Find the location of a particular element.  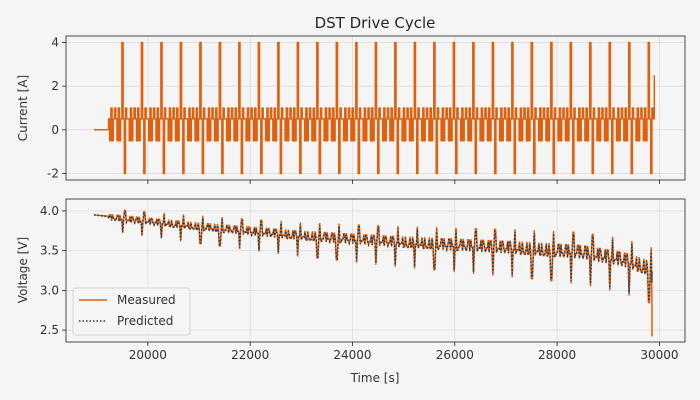

current-y-ticks: -2 0 2 4 is located at coordinates (56, 108).